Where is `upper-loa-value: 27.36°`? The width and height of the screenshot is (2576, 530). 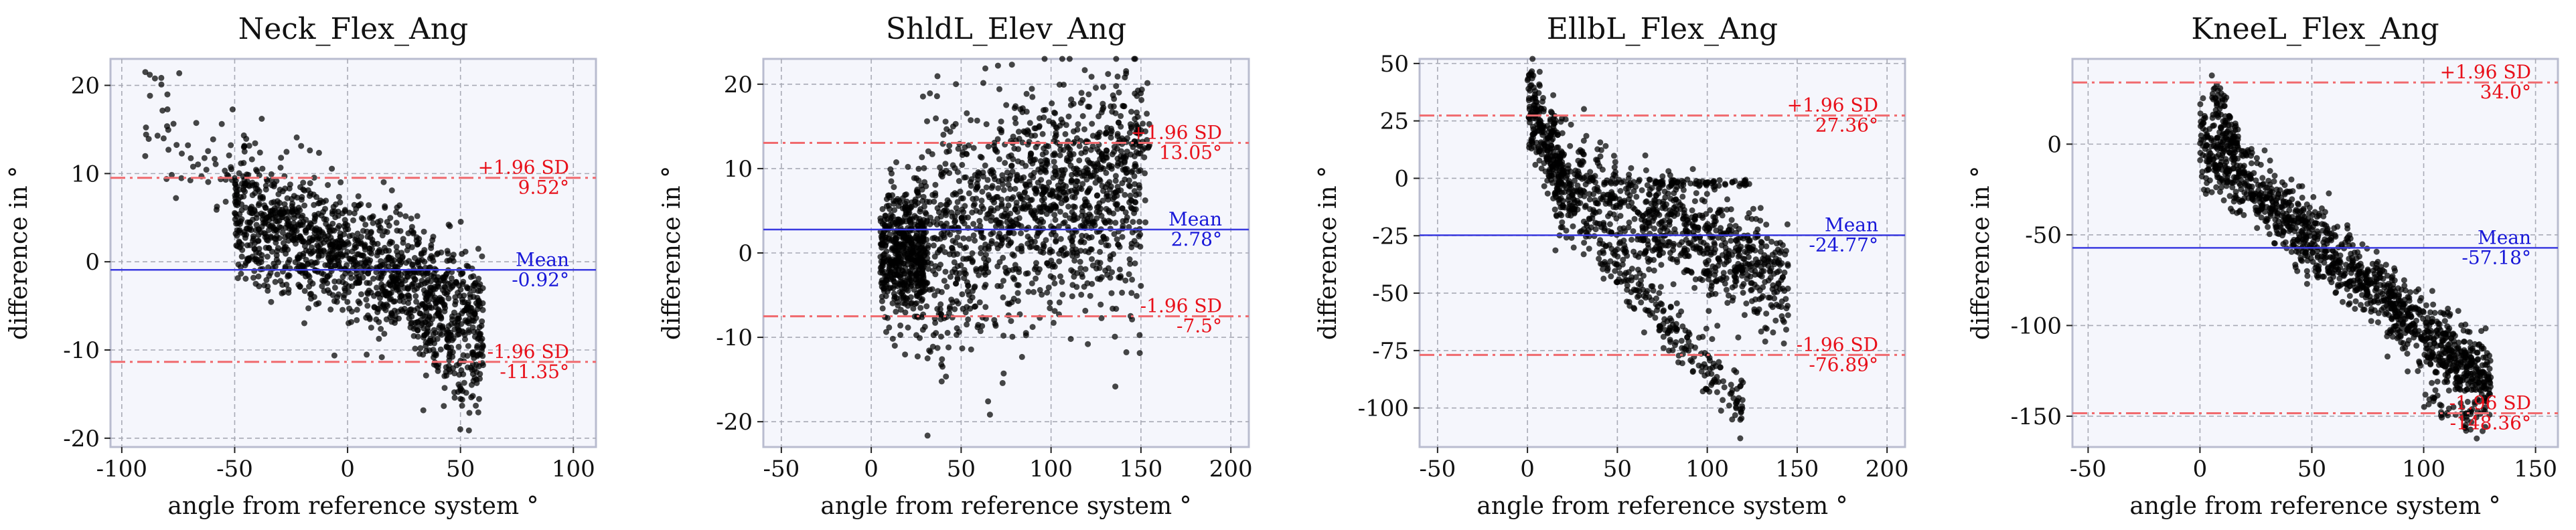 upper-loa-value: 27.36° is located at coordinates (1846, 125).